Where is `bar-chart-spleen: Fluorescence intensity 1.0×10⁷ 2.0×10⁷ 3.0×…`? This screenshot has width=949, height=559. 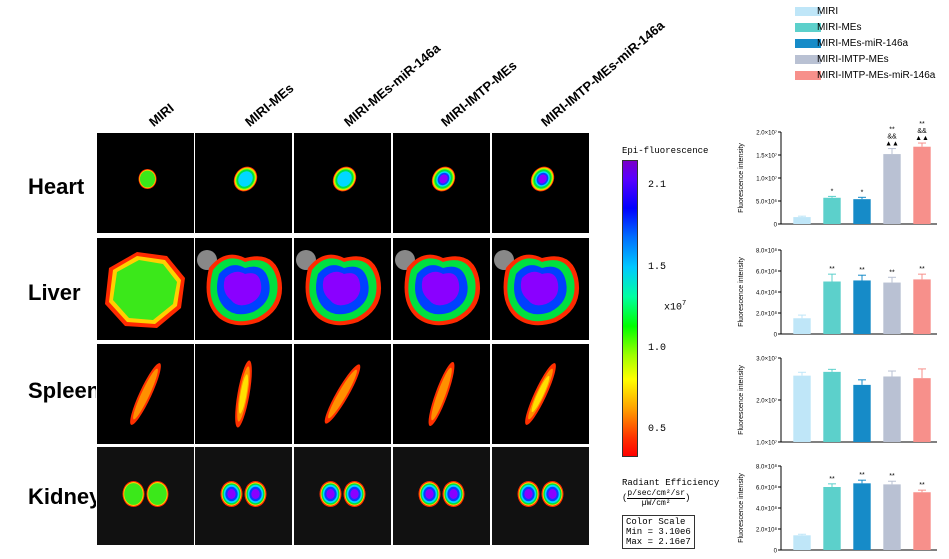 bar-chart-spleen: Fluorescence intensity 1.0×10⁷ 2.0×10⁷ 3.0×… is located at coordinates (837, 401).